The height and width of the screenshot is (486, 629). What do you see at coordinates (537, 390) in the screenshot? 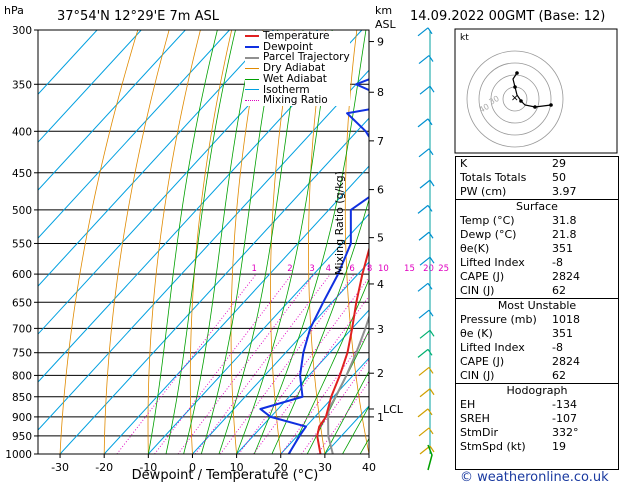
I see `hodograph-title: Hodograph` at bounding box center [537, 390].